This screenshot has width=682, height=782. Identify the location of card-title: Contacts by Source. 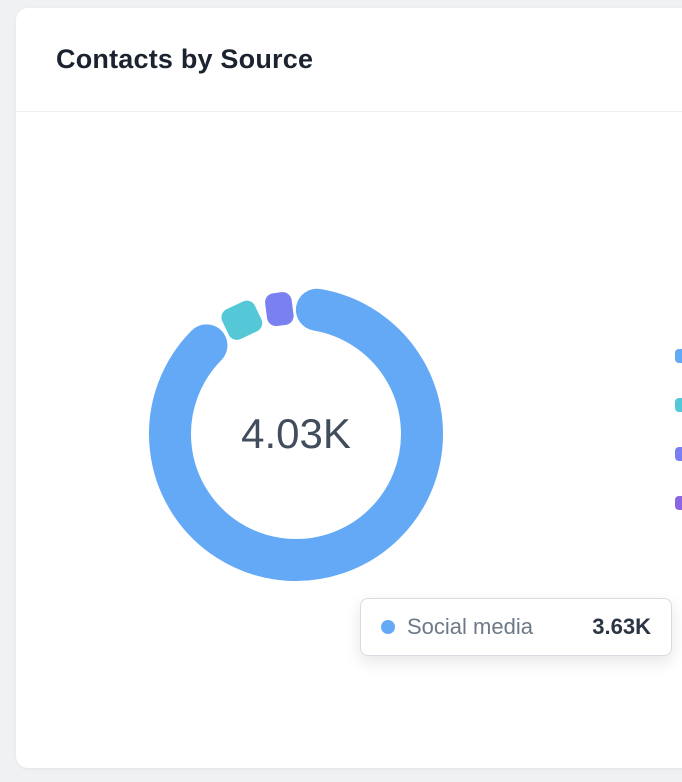
(185, 59).